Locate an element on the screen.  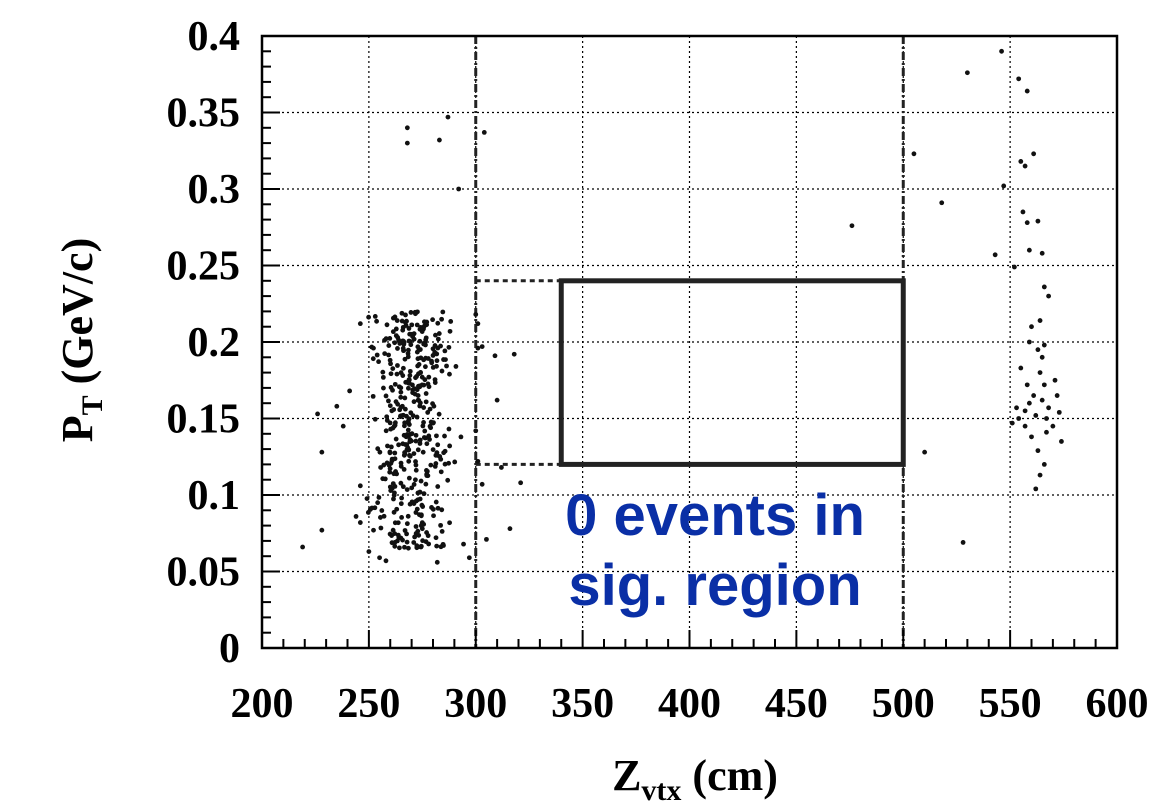
y-tick-label-1: 0.05 is located at coordinates (204, 573).